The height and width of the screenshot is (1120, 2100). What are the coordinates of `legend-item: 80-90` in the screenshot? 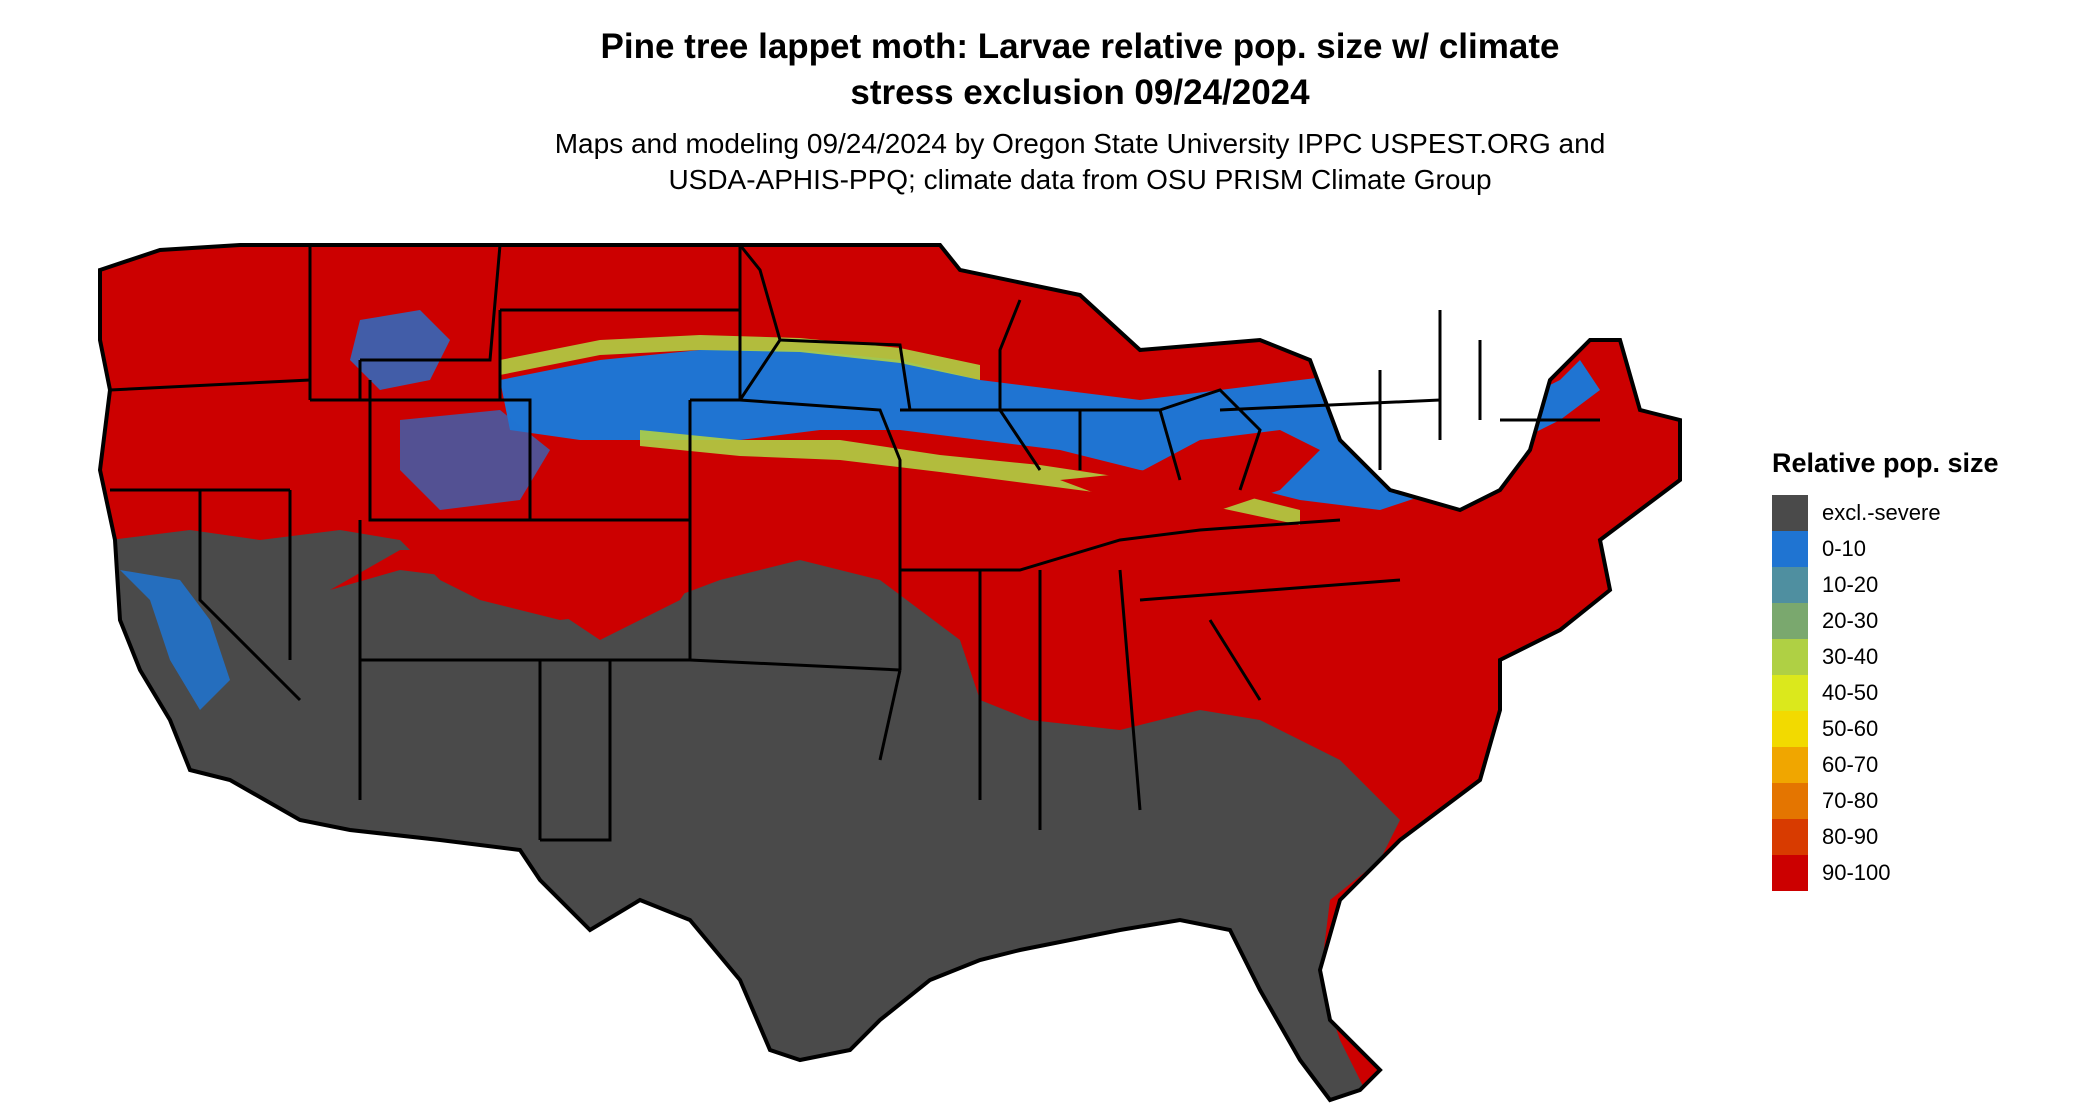 It's located at (1885, 837).